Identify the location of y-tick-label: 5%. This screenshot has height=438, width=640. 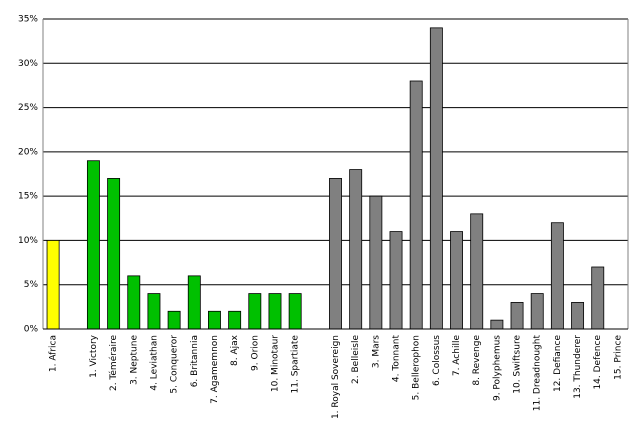
(31, 285).